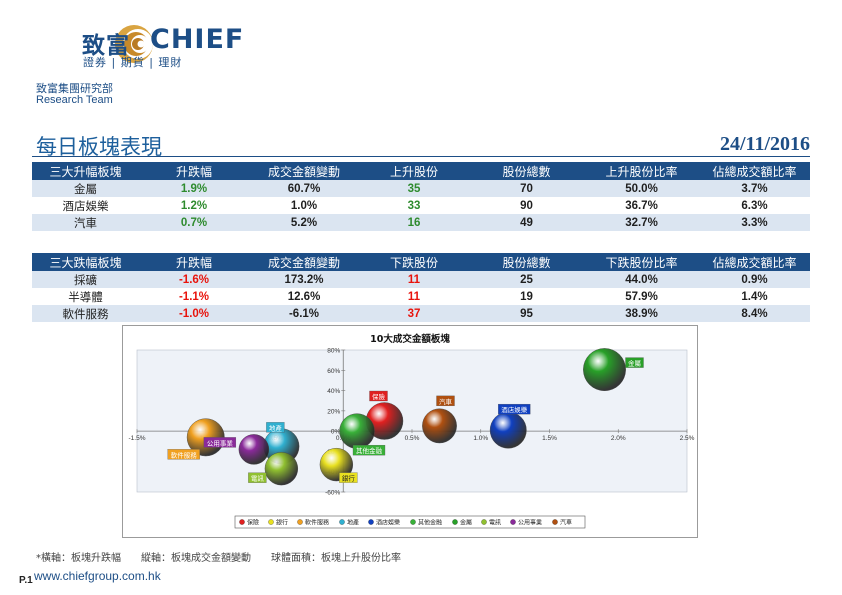  I want to click on total-stocks-cell: 70, so click(526, 188).